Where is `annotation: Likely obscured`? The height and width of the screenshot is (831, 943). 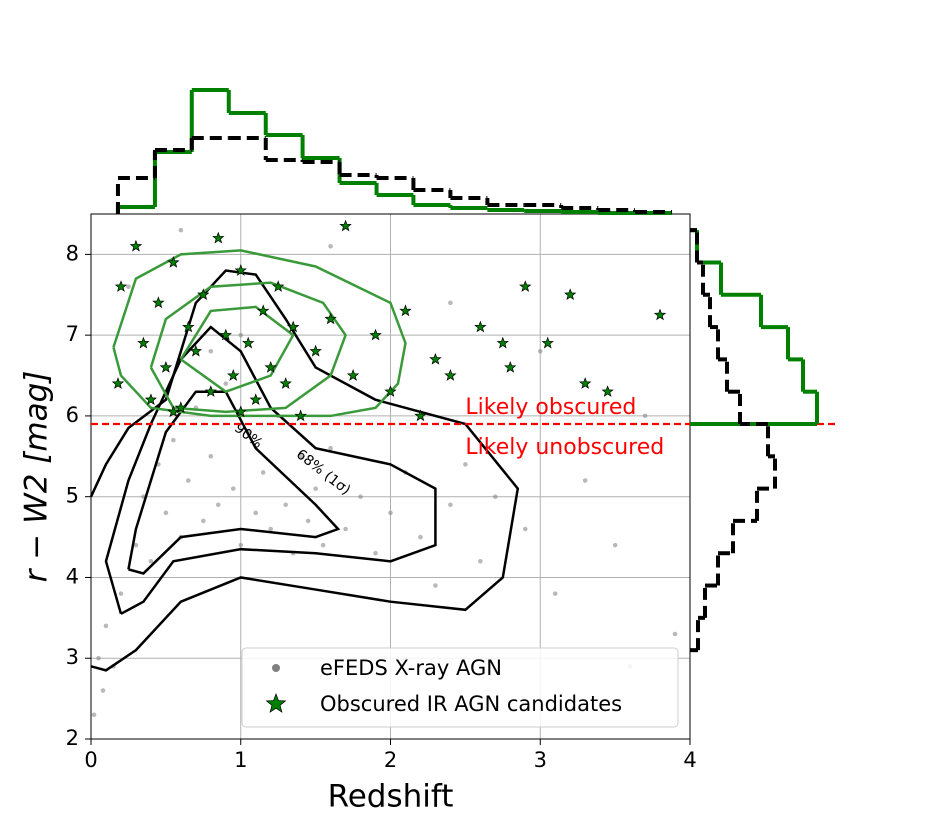 annotation: Likely obscured is located at coordinates (550, 407).